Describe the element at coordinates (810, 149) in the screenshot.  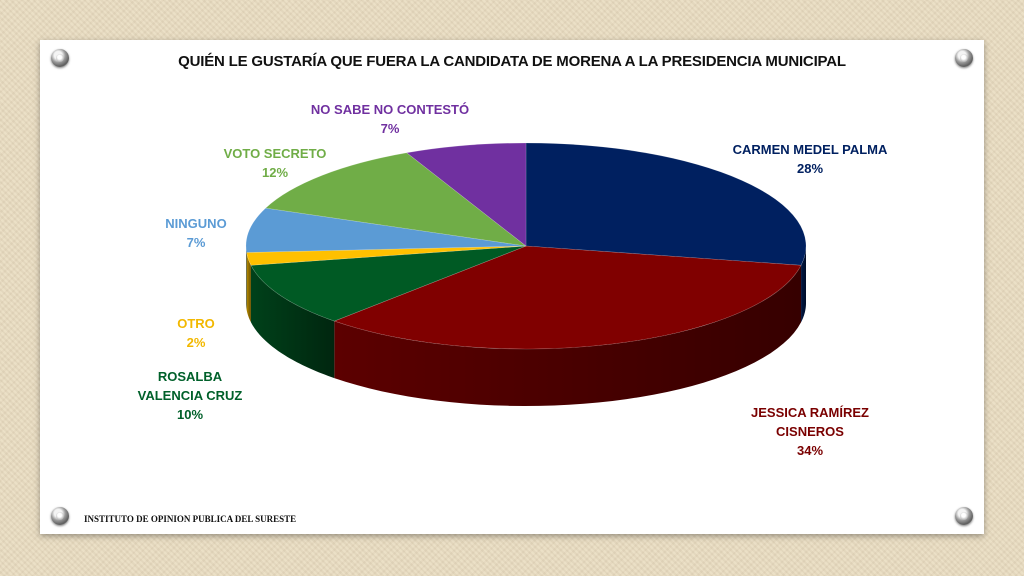
I see `slice-label-name: CARMEN MEDEL PALMA` at that location.